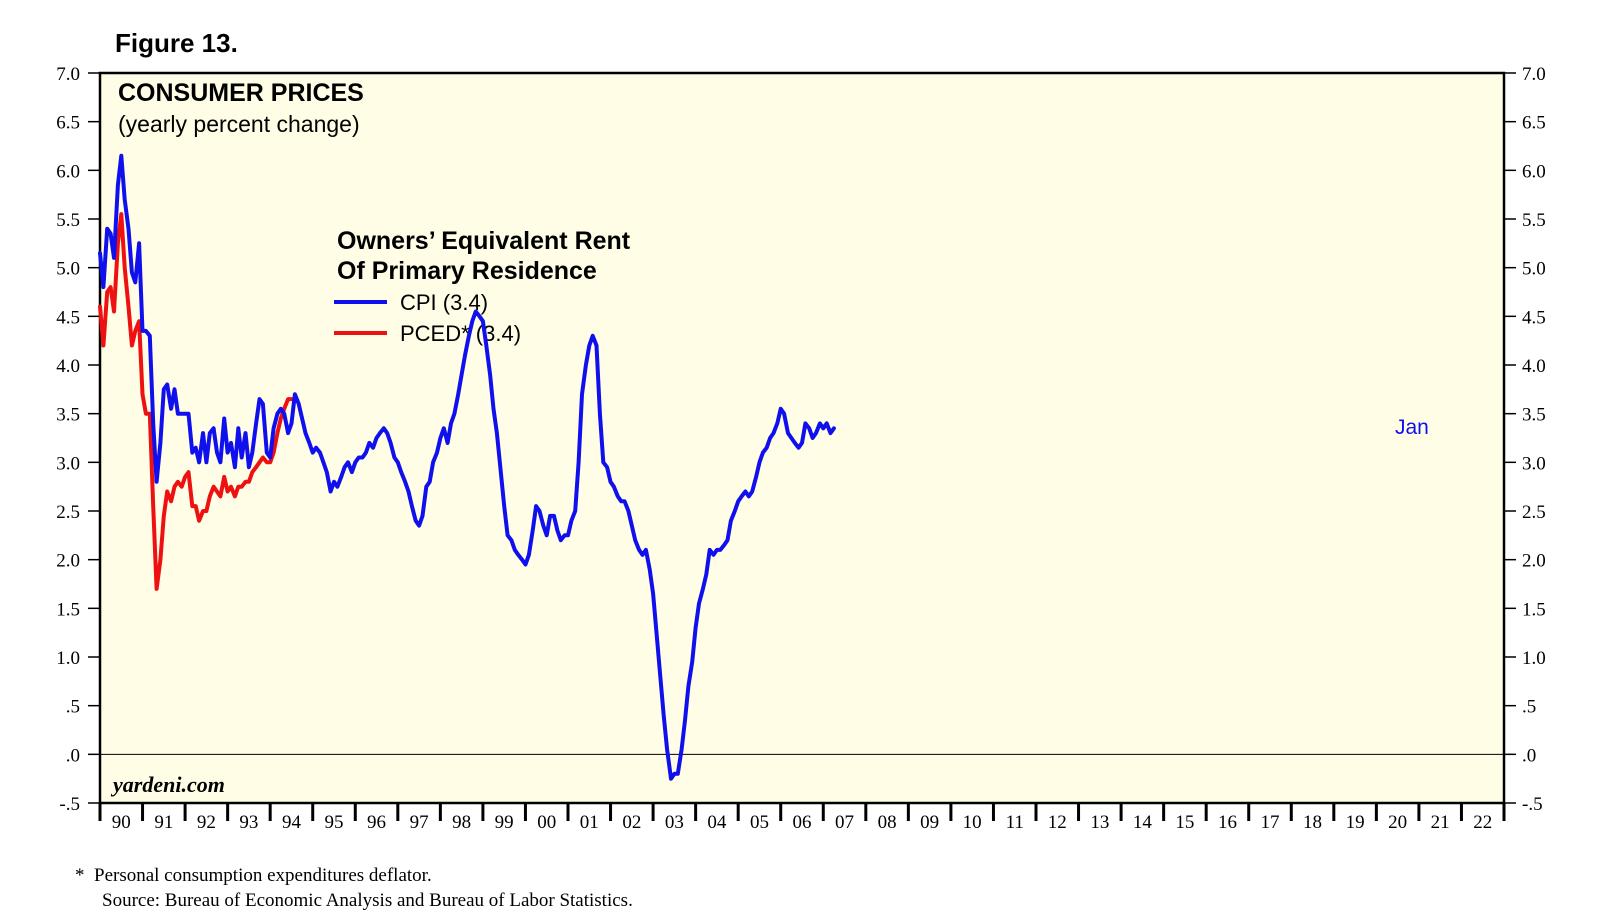 The width and height of the screenshot is (1610, 921). I want to click on y-tick-label-right: 3.0, so click(1534, 463).